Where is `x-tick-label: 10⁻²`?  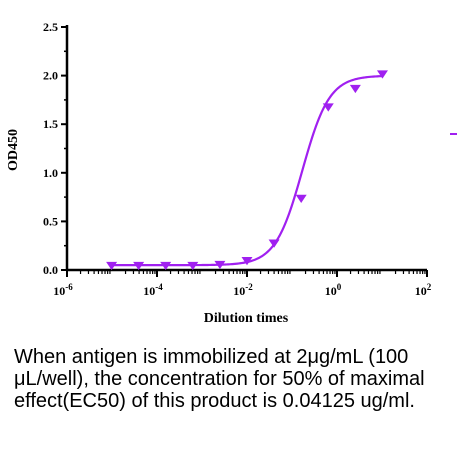
x-tick-label: 10⁻² is located at coordinates (243, 290).